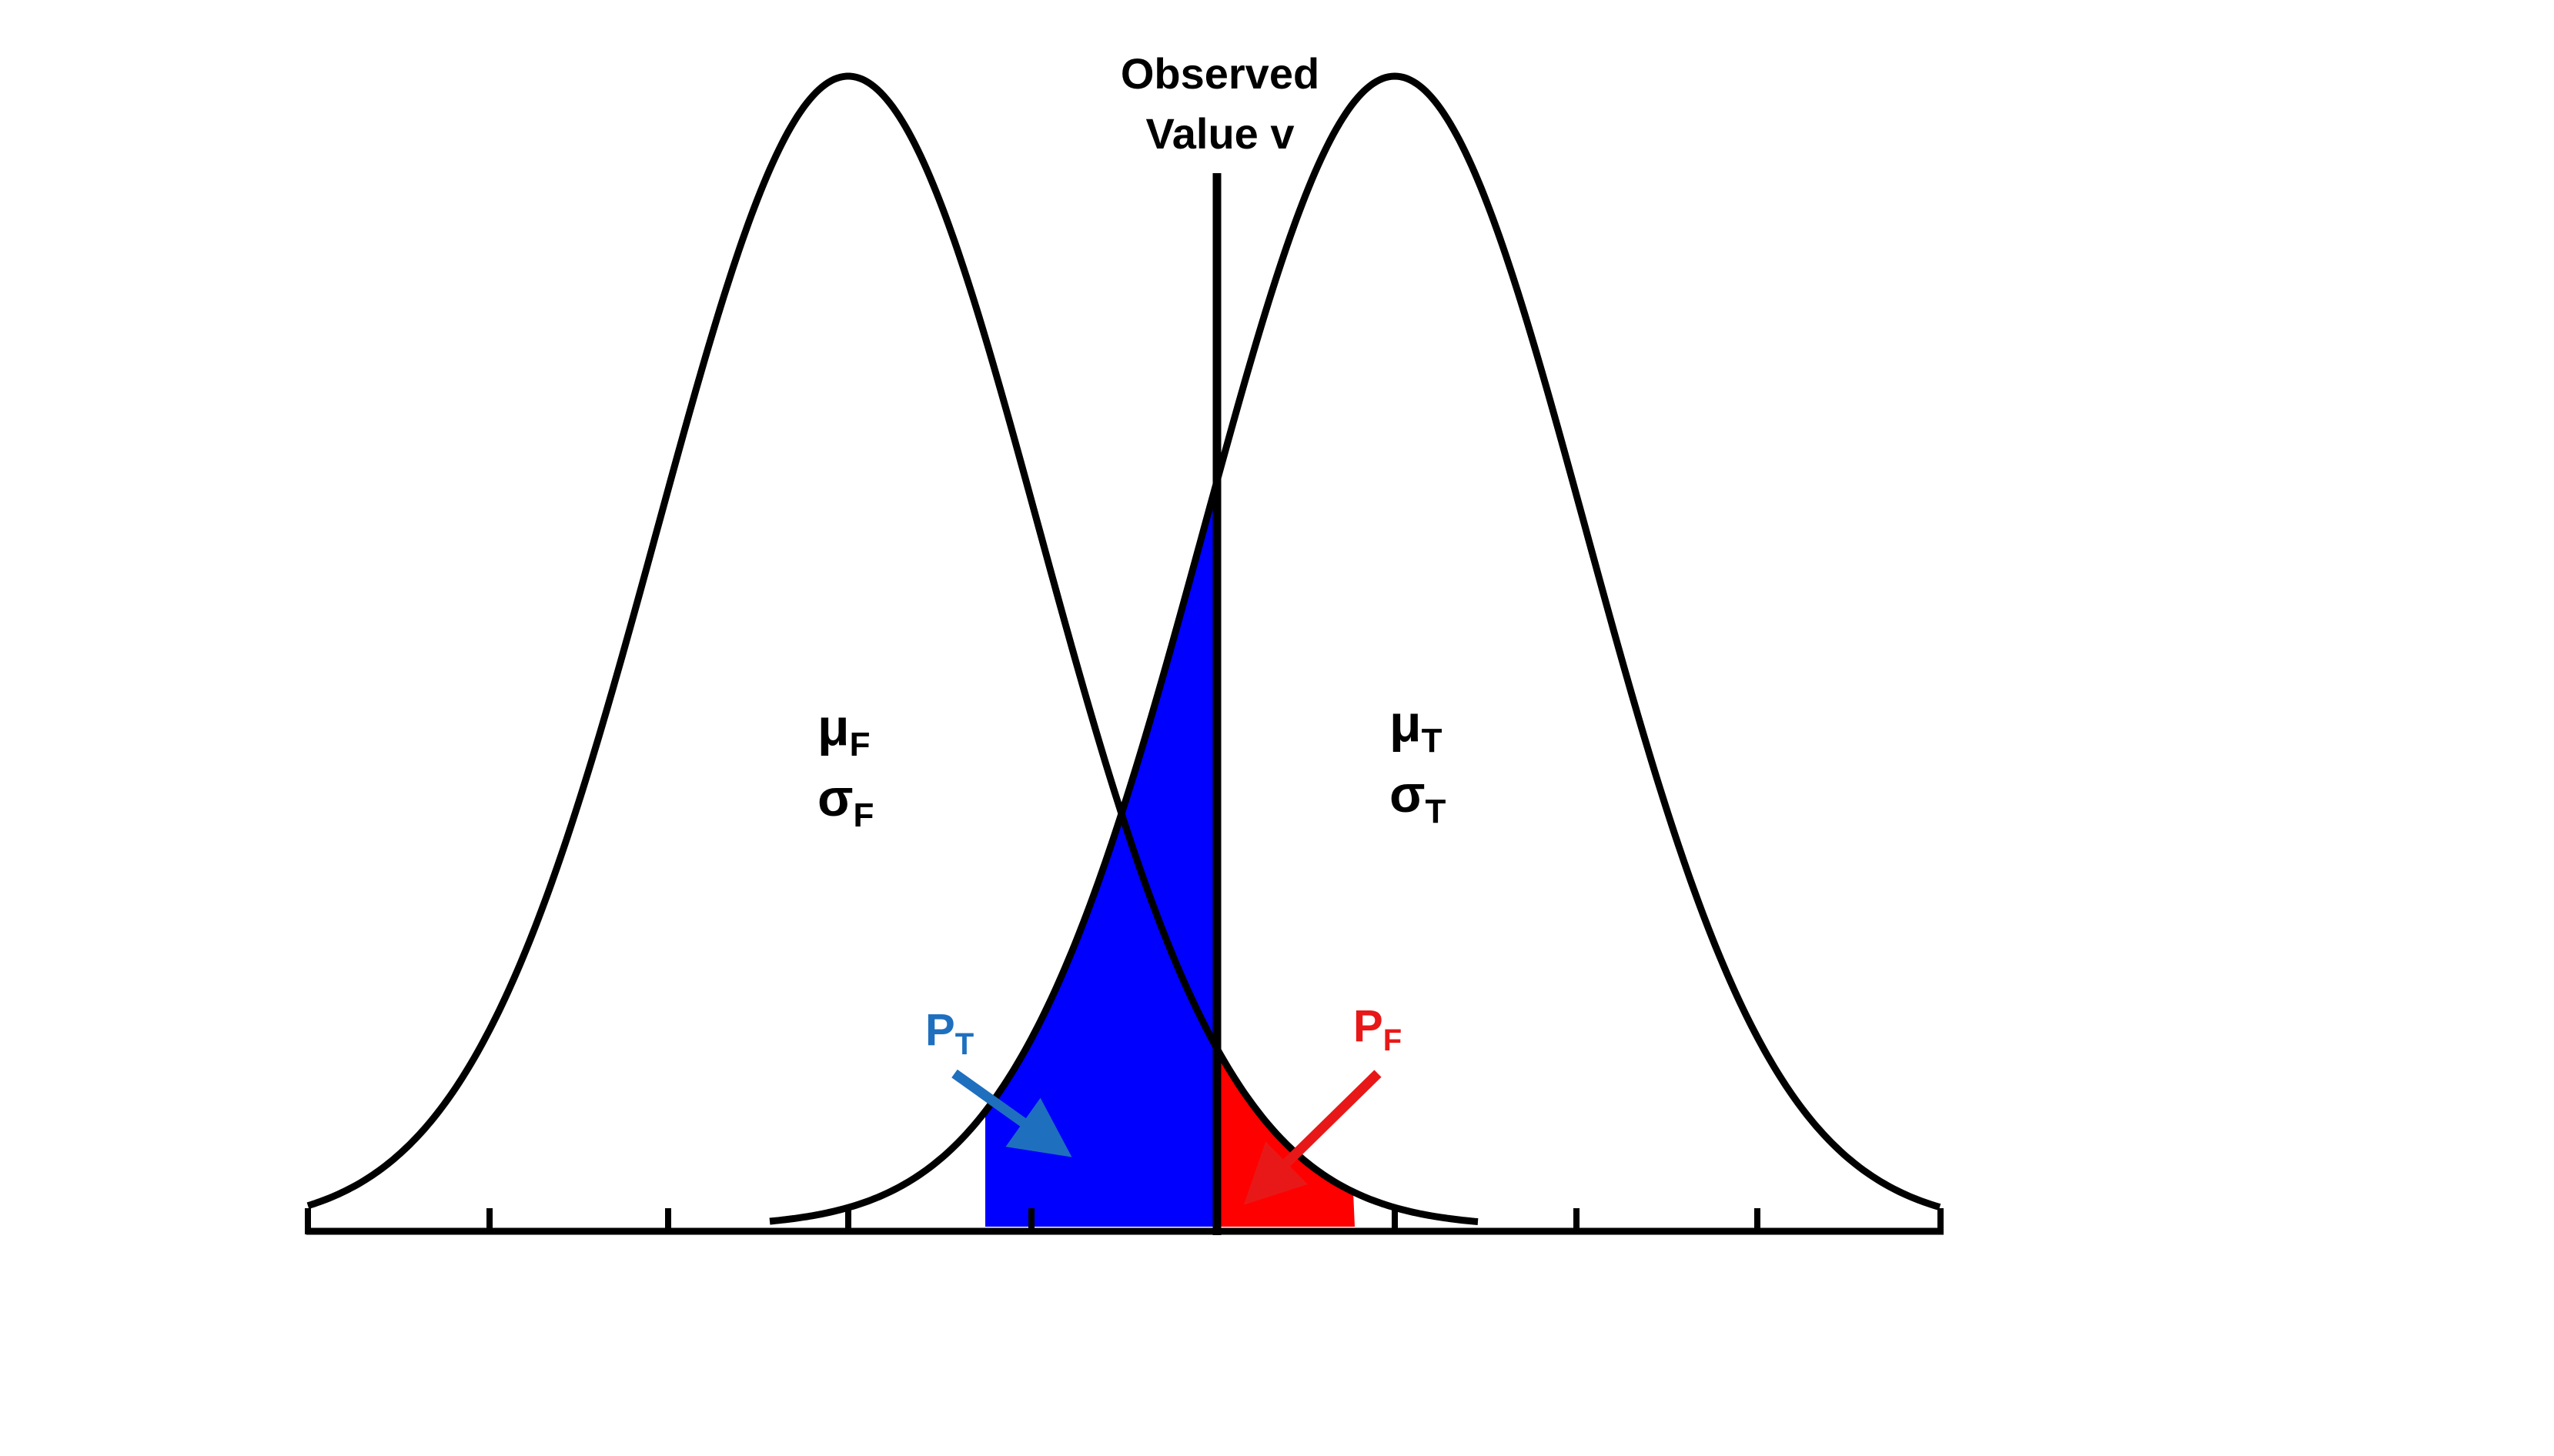 The image size is (2554, 1456). What do you see at coordinates (1219, 133) in the screenshot?
I see `observed-label-line2: Value v` at bounding box center [1219, 133].